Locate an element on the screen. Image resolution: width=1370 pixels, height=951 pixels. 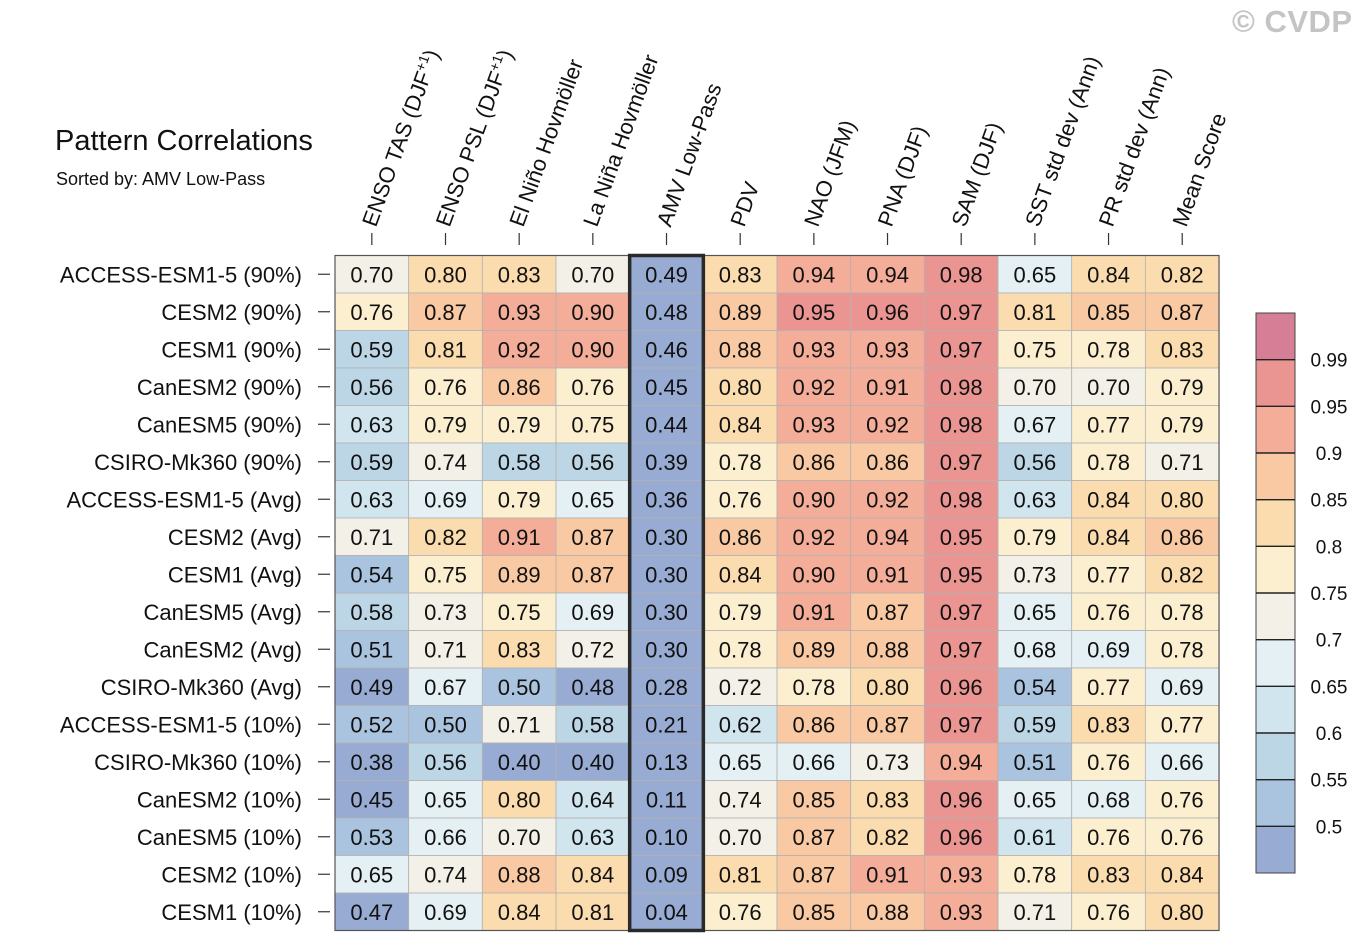
row-label: CanESM2 (Avg) is located at coordinates (222, 649).